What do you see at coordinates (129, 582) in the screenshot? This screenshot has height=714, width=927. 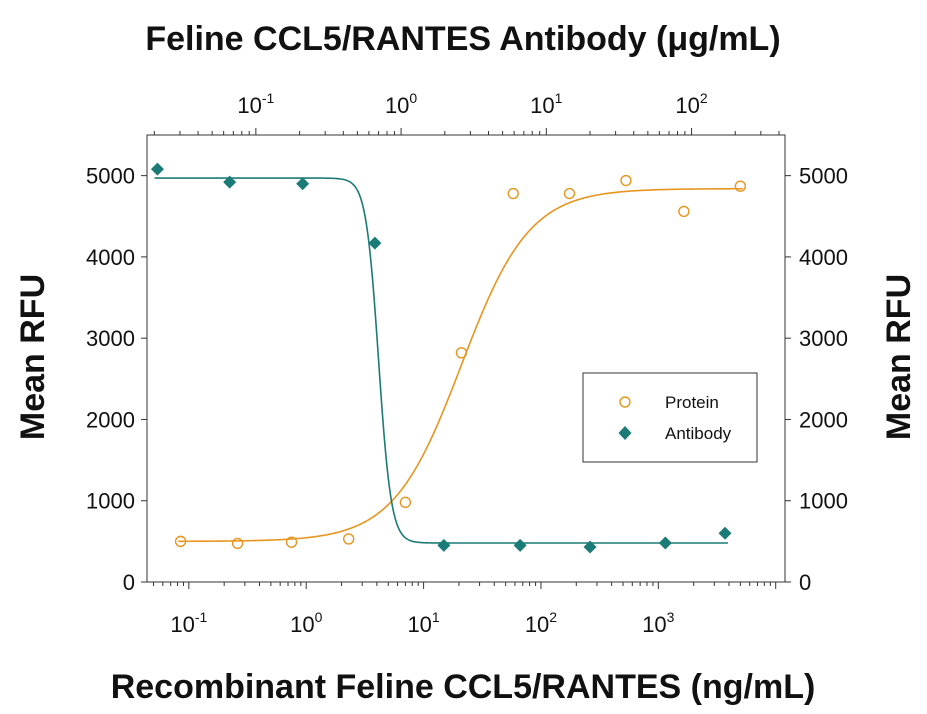 I see `y-tick-label-left: 0` at bounding box center [129, 582].